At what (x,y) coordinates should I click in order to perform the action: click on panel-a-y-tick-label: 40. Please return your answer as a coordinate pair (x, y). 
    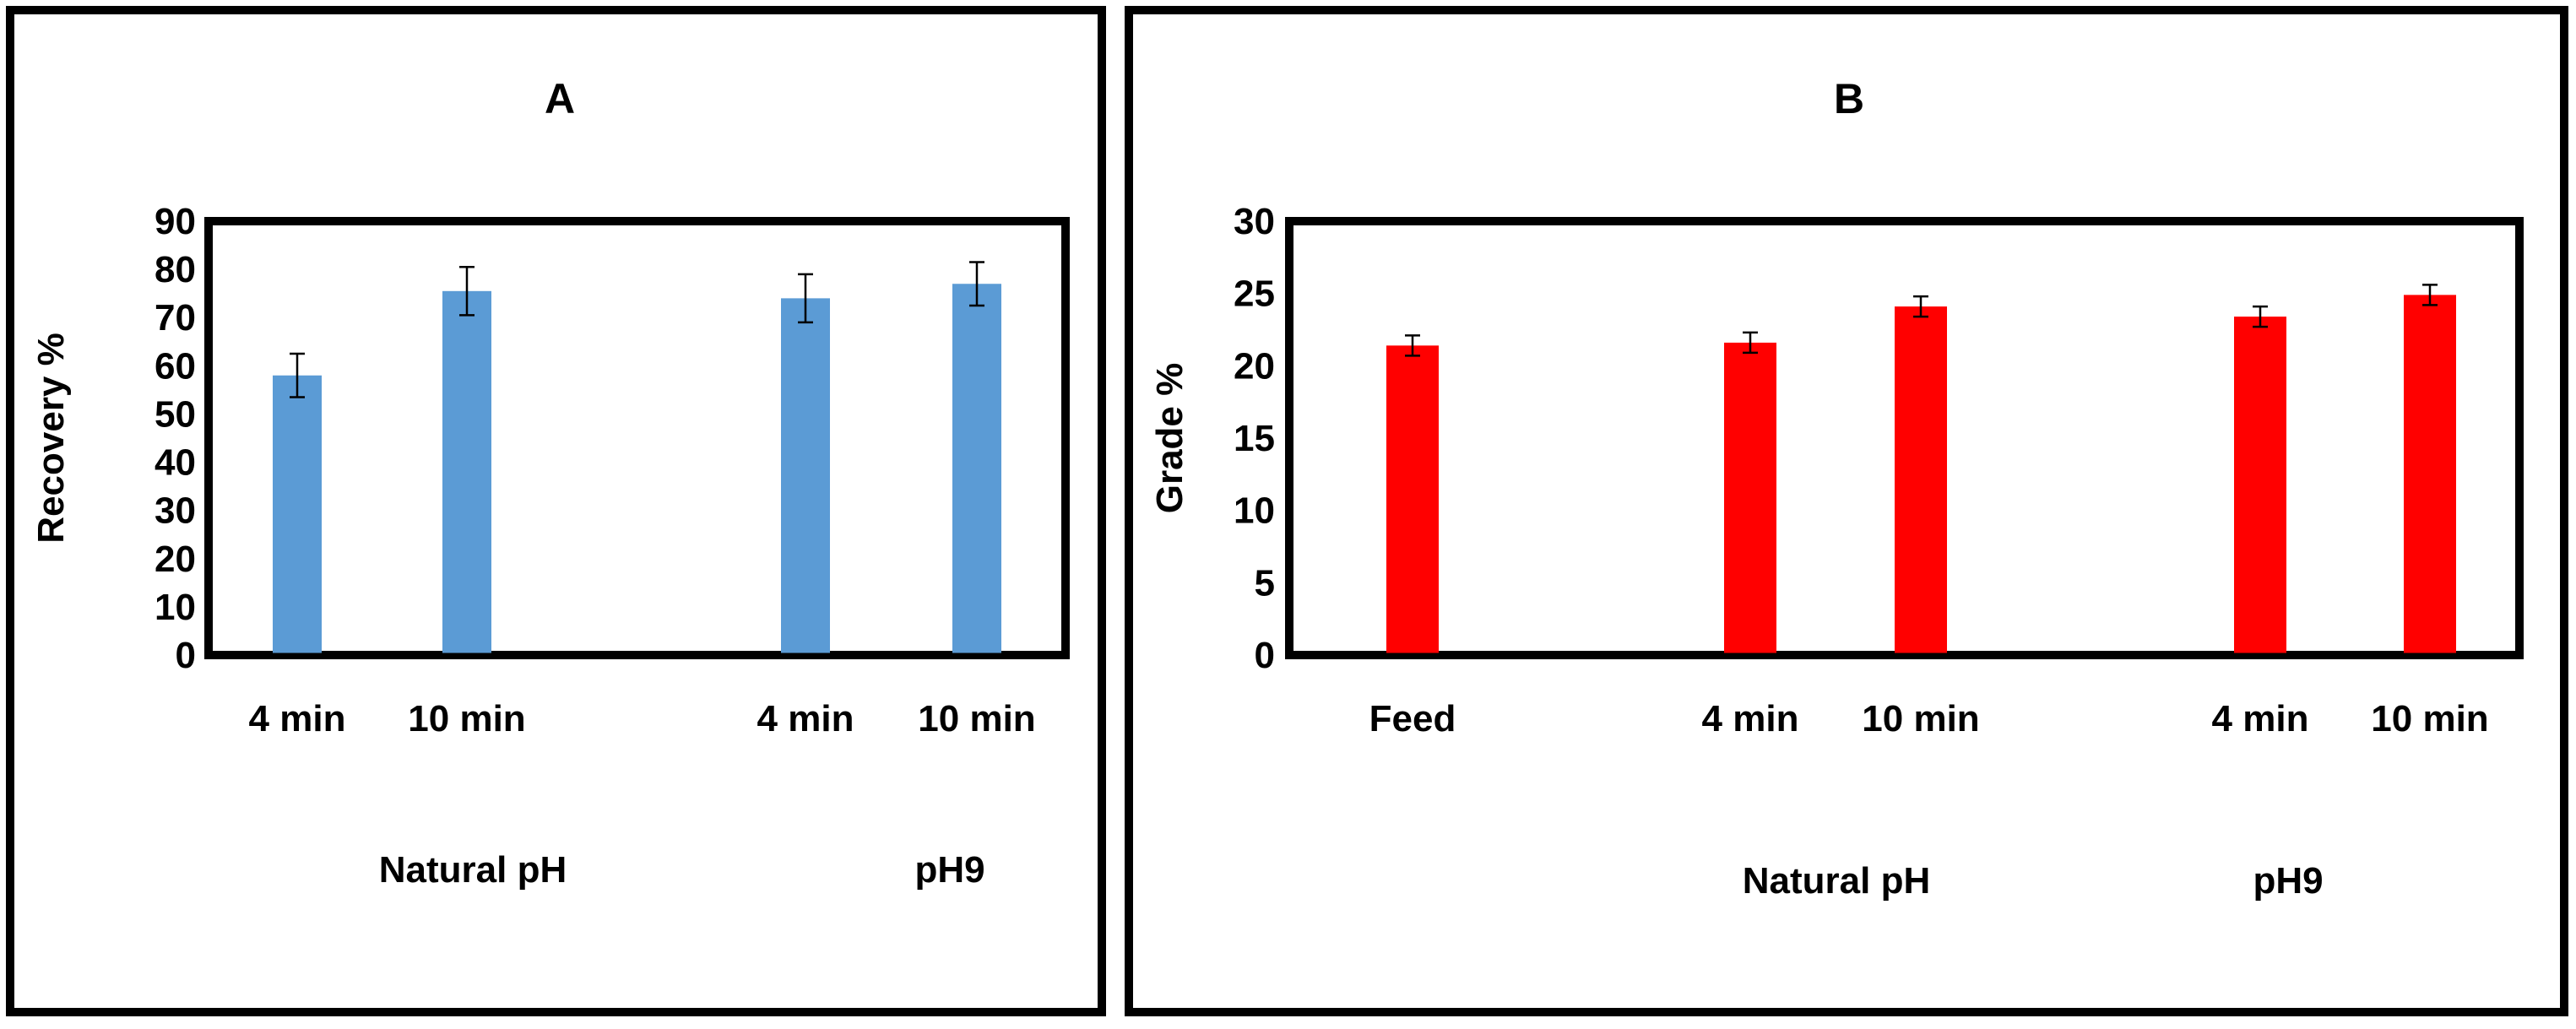
    Looking at the image, I should click on (176, 463).